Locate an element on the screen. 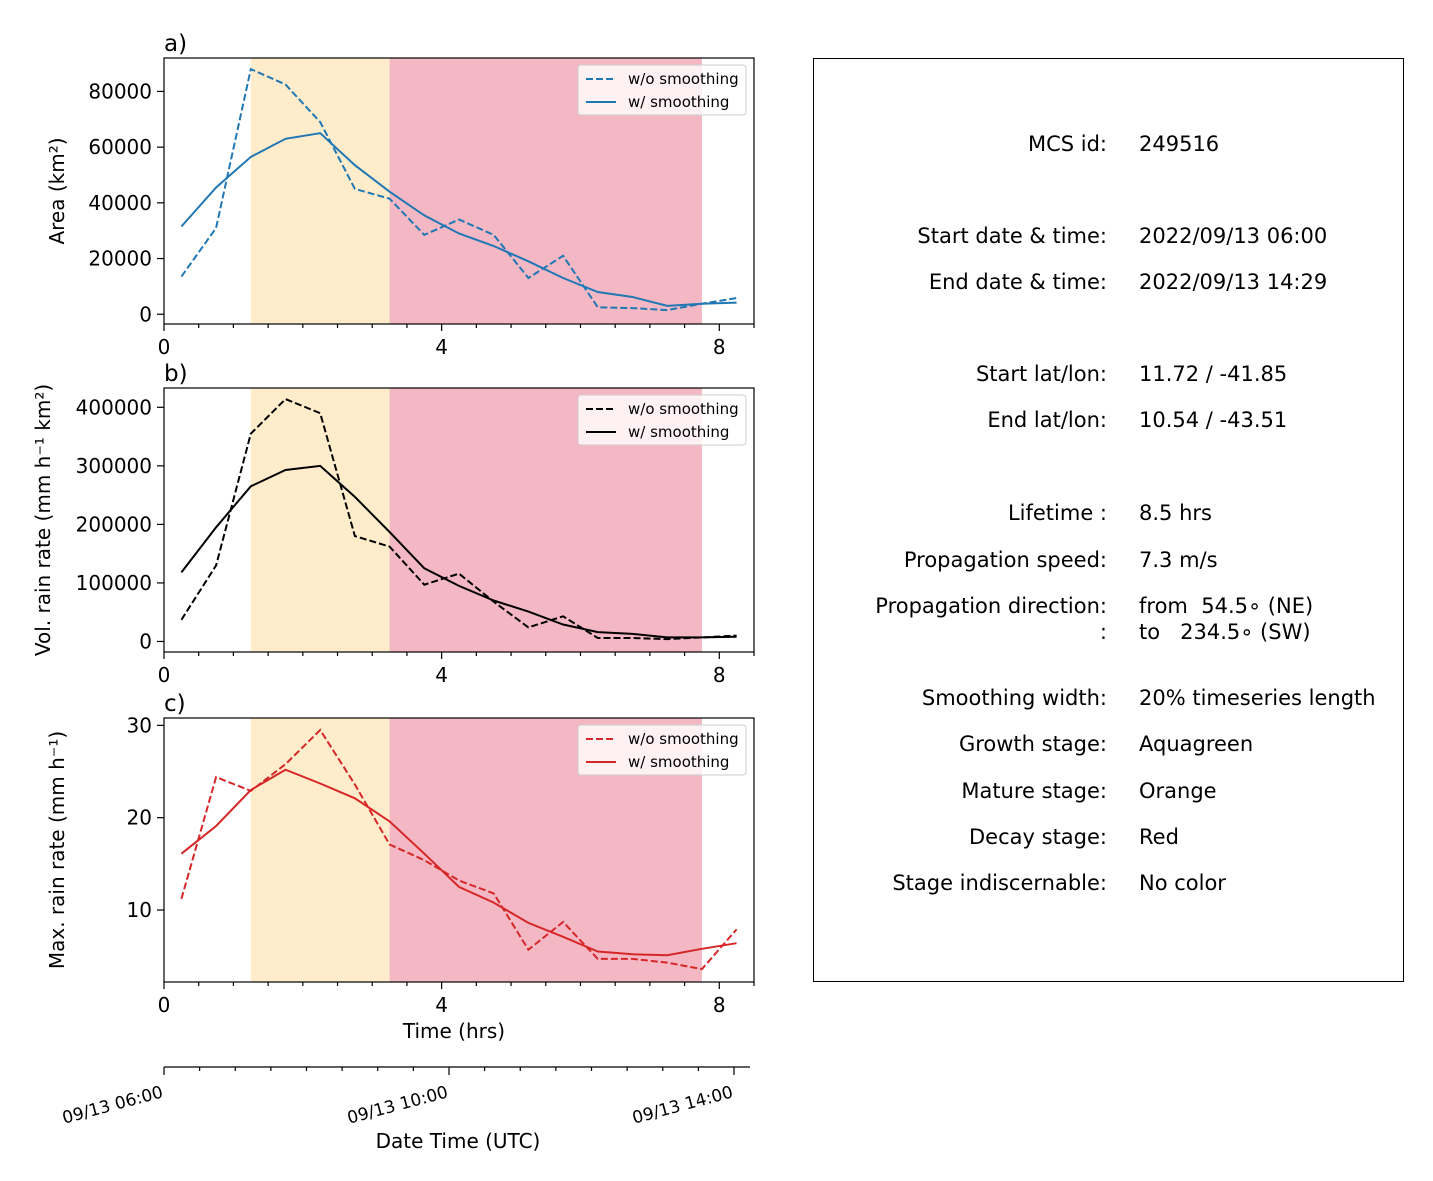 Image resolution: width=1433 pixels, height=1181 pixels. datetime-axis-label: Date Time (UTC) is located at coordinates (458, 1141).